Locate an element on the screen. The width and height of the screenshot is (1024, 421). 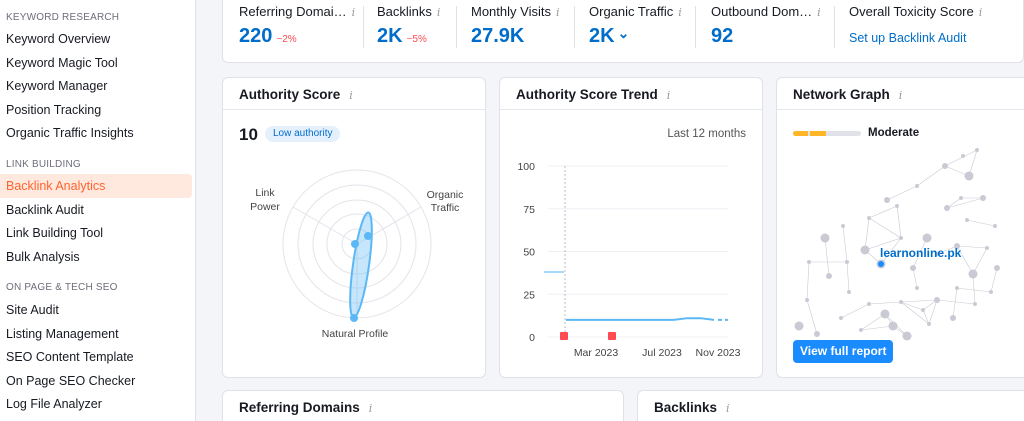
card-title: Authority Score Trend is located at coordinates (587, 94).